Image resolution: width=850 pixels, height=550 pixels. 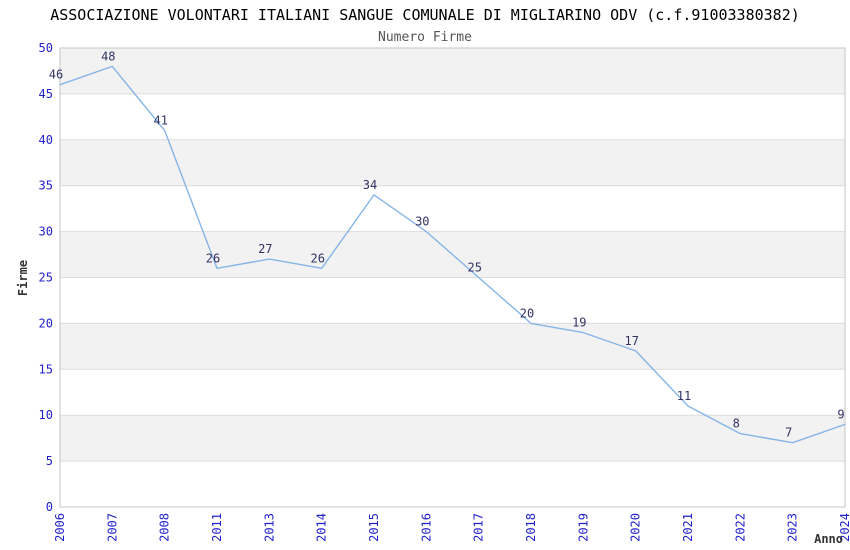 What do you see at coordinates (265, 249) in the screenshot?
I see `data-label: 27` at bounding box center [265, 249].